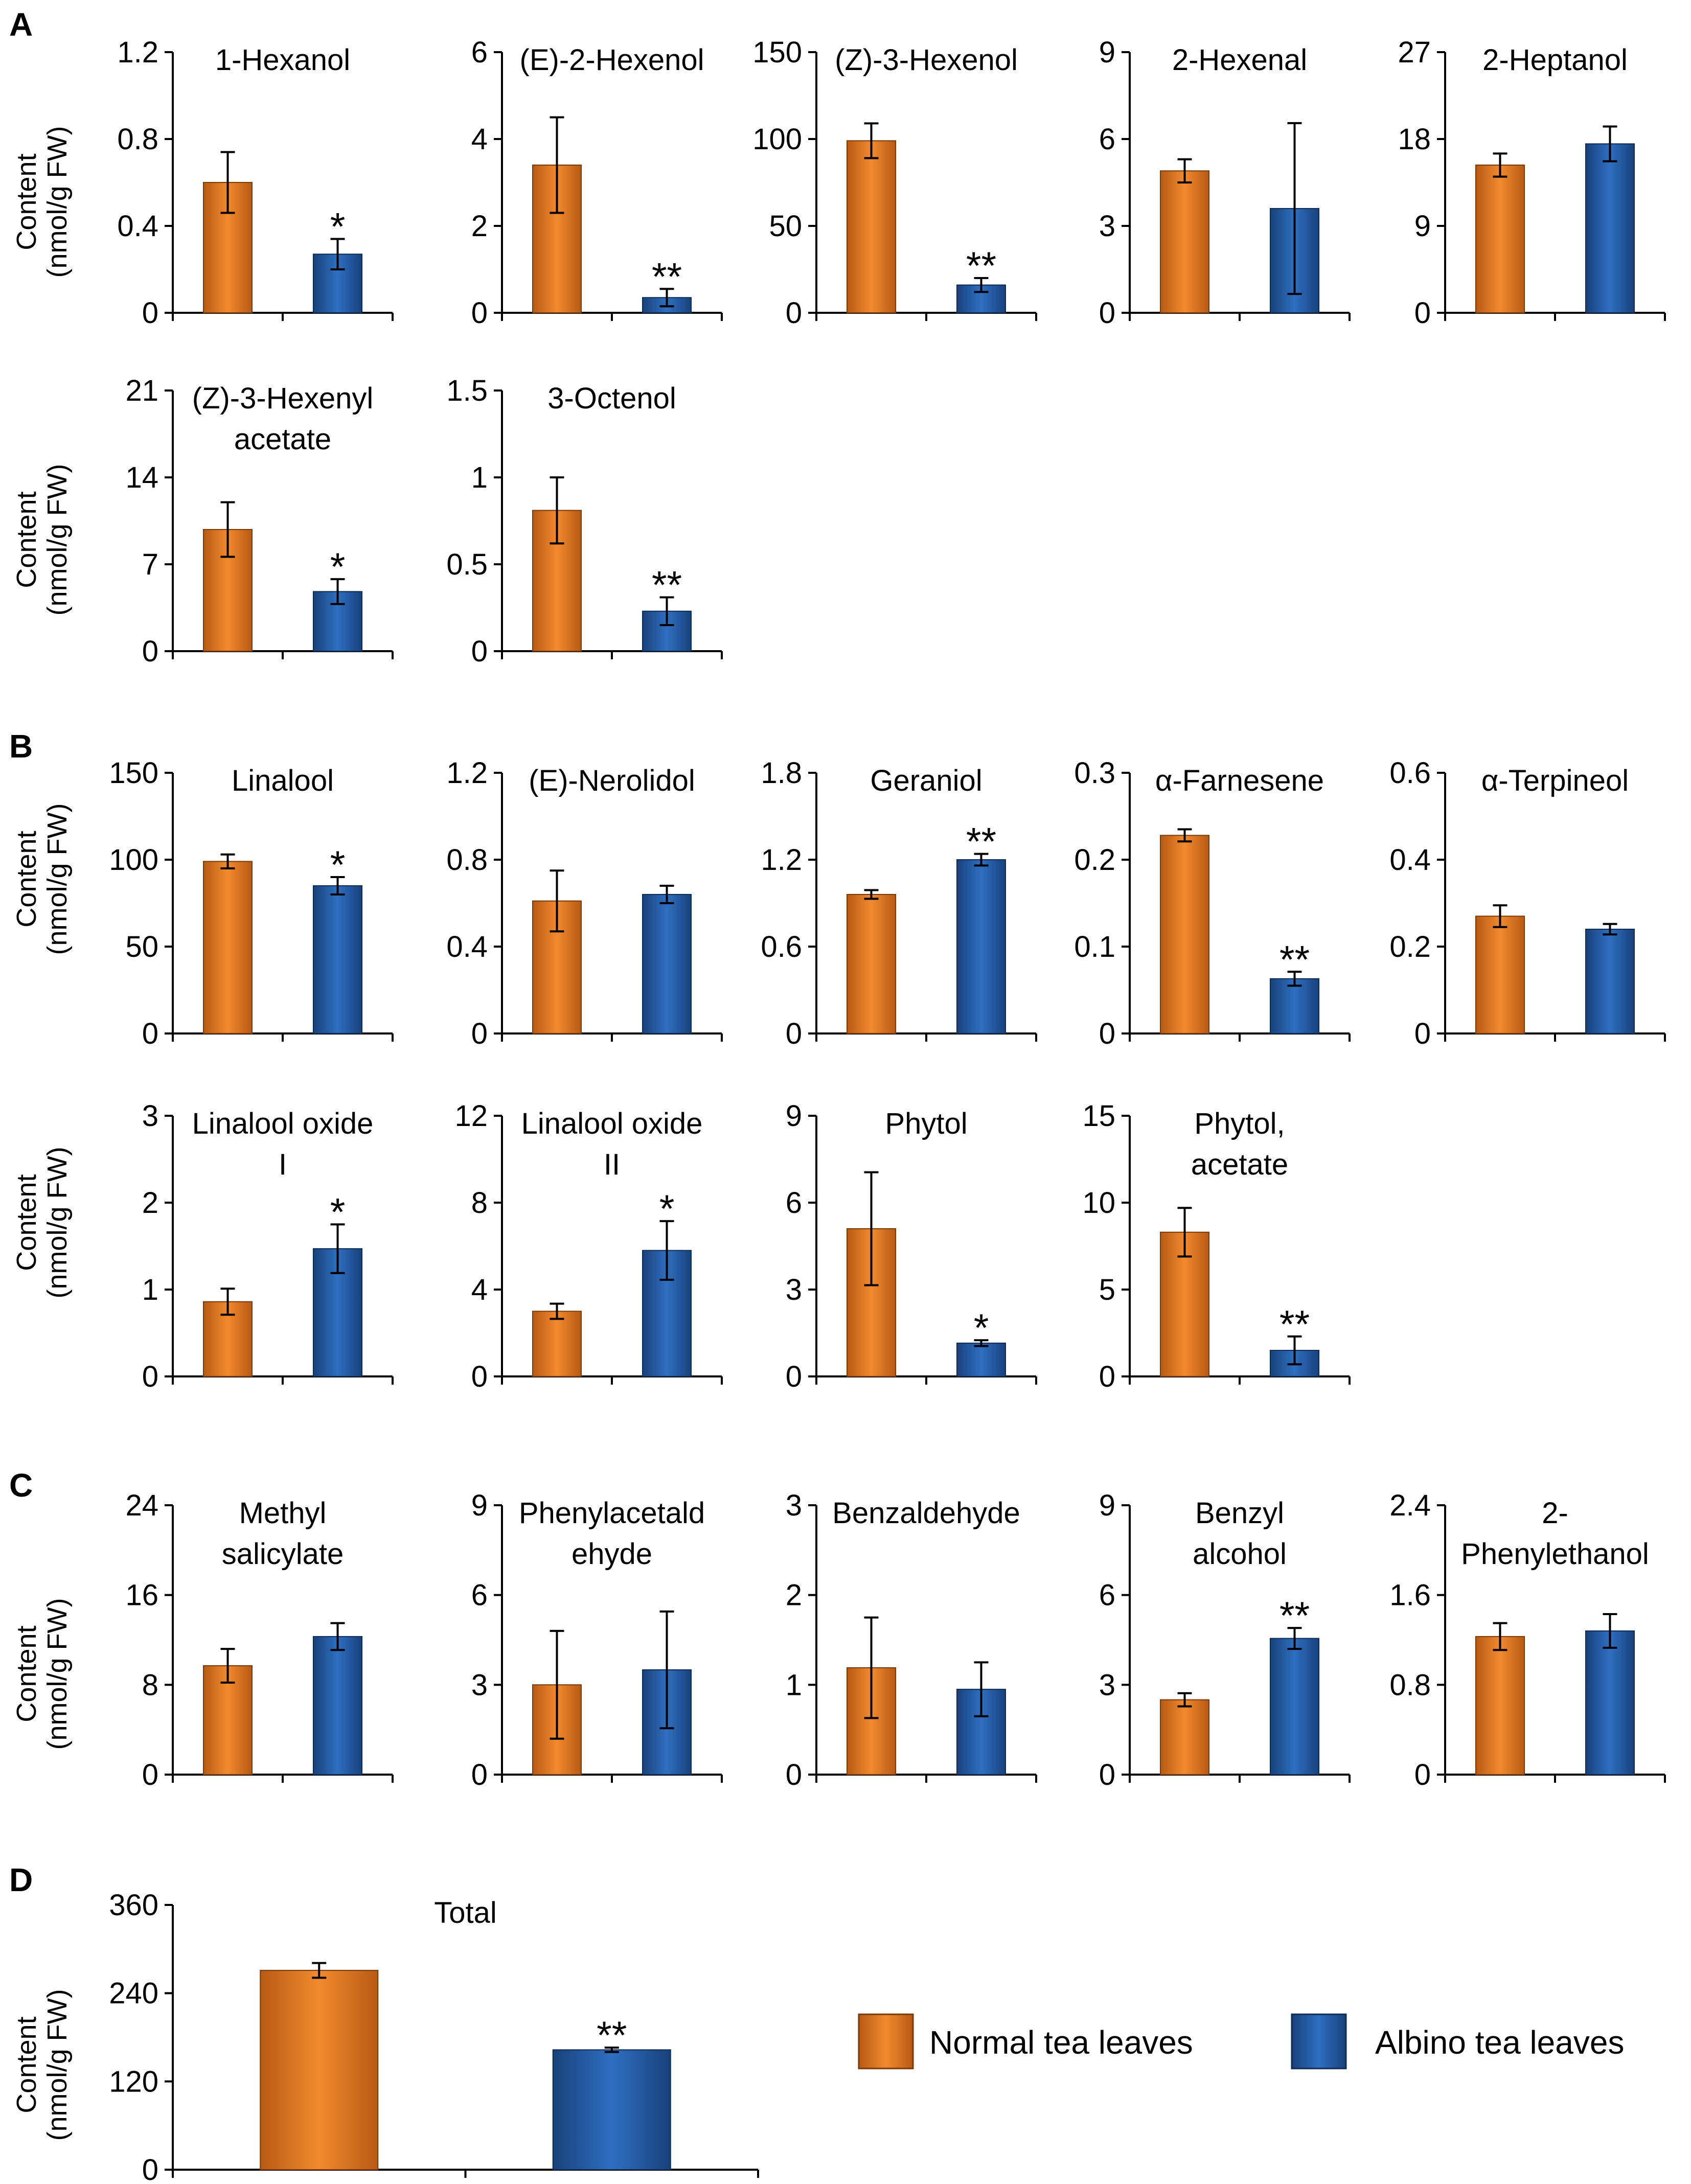 The width and height of the screenshot is (1691, 2184). What do you see at coordinates (141, 1595) in the screenshot?
I see `y-tick-label: 16` at bounding box center [141, 1595].